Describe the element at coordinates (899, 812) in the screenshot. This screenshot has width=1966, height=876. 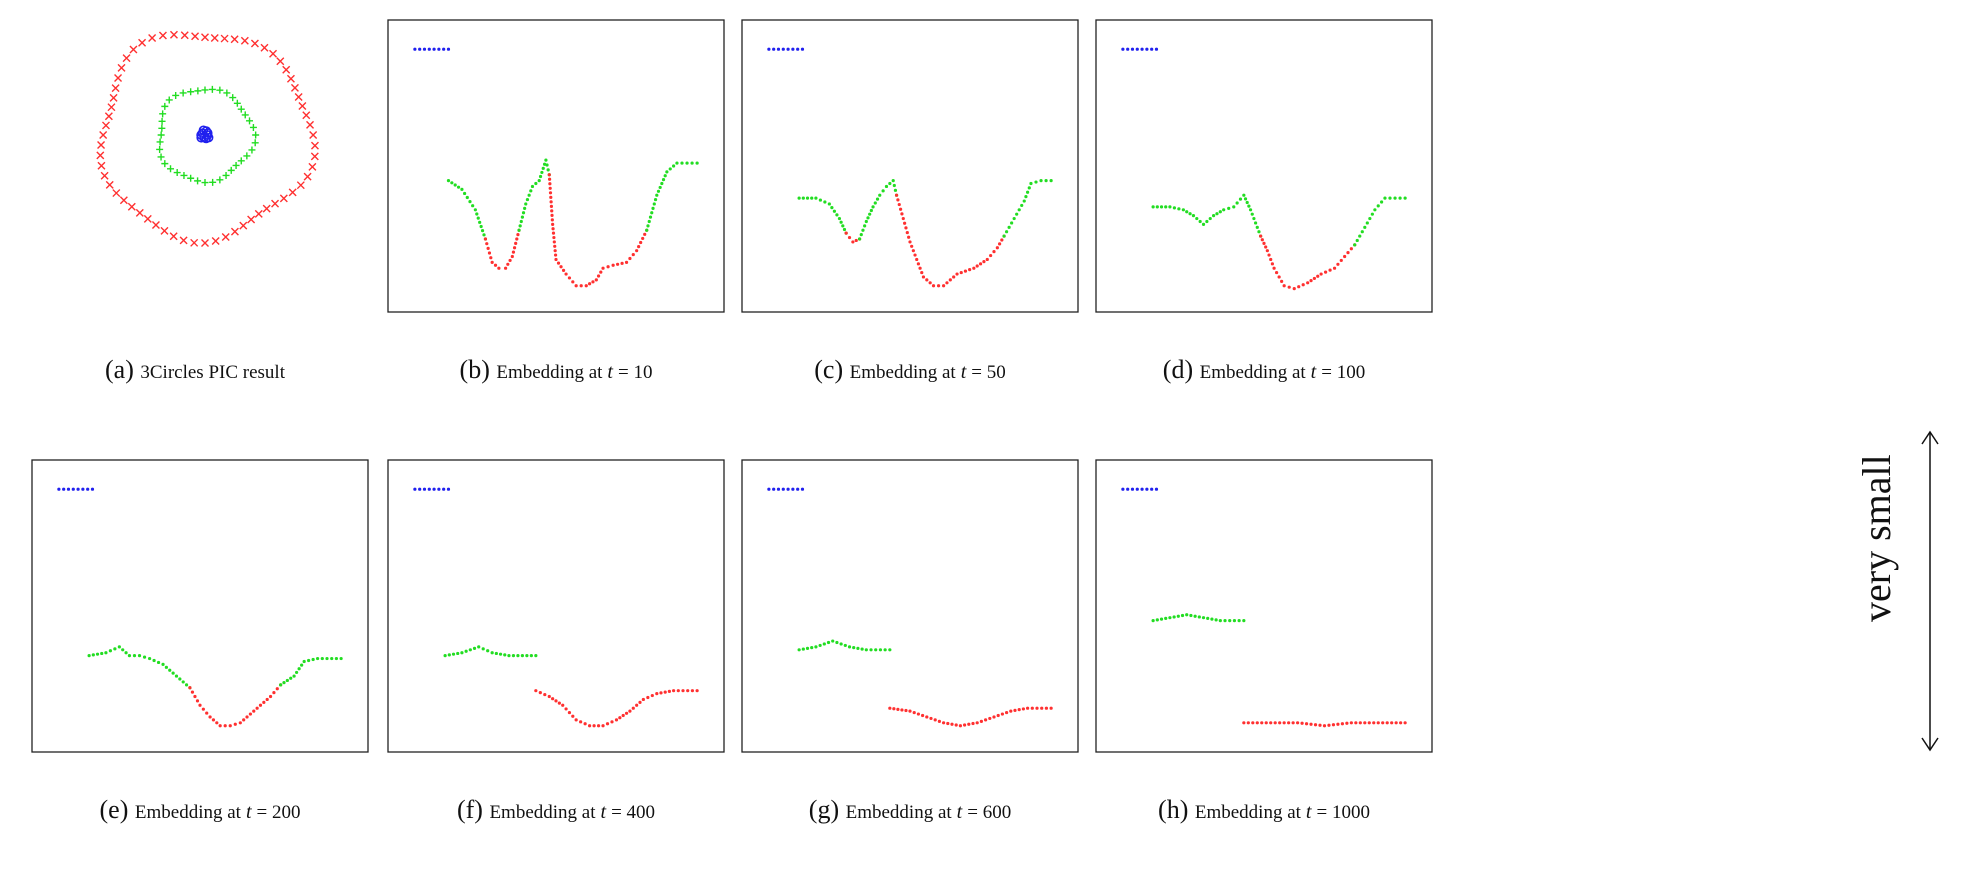
I see `caption-text-g: Embedding at` at that location.